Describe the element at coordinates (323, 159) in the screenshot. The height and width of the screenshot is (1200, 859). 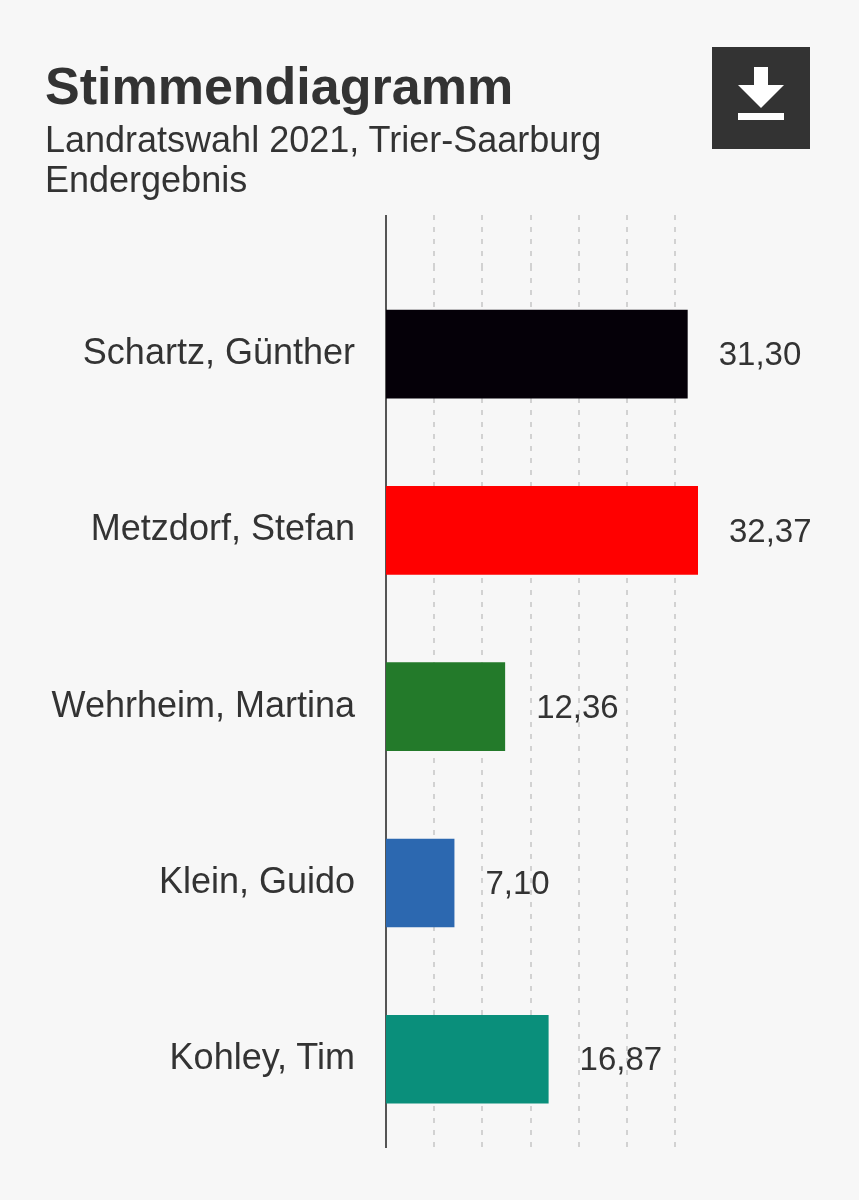
I see `chart-subtitle: Landratswahl 2021, Trier-Saarburg Endergebnis` at that location.